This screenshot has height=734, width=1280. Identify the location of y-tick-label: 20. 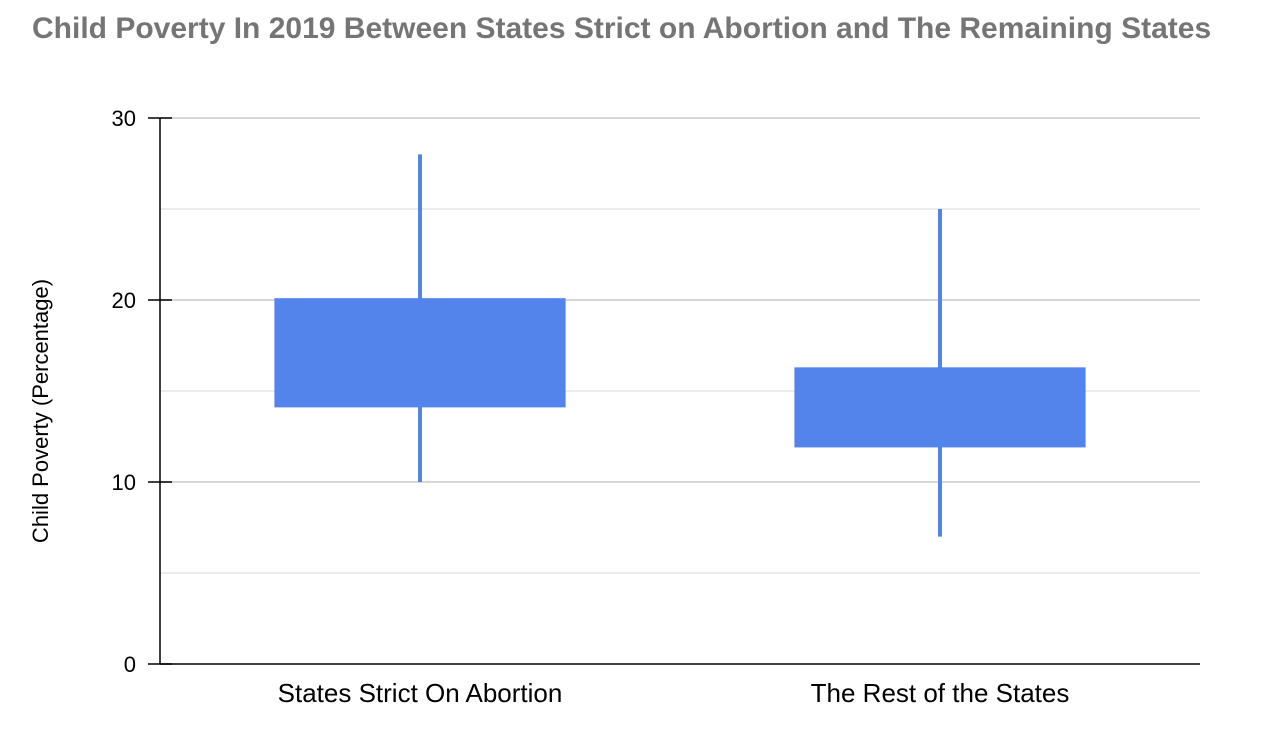
(124, 300).